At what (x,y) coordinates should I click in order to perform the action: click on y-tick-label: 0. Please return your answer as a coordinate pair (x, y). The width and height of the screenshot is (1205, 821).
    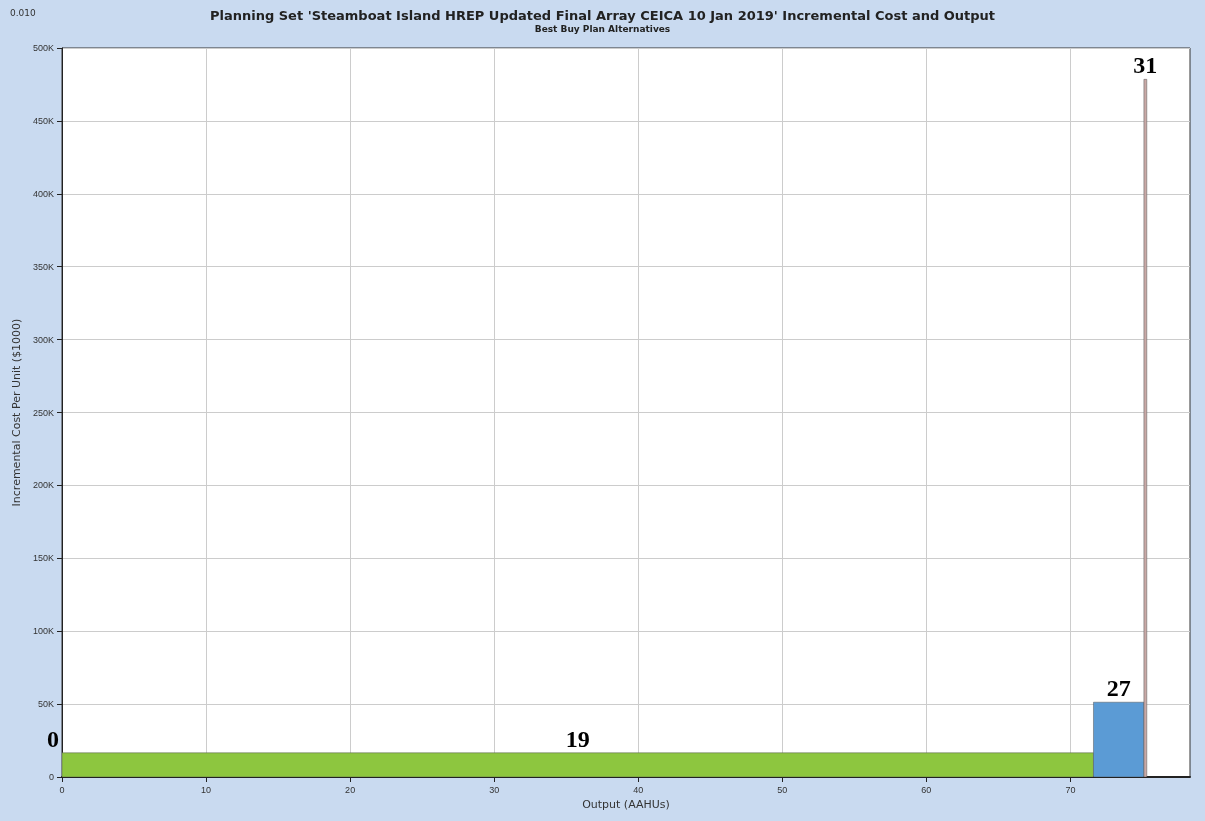
    Looking at the image, I should click on (51, 777).